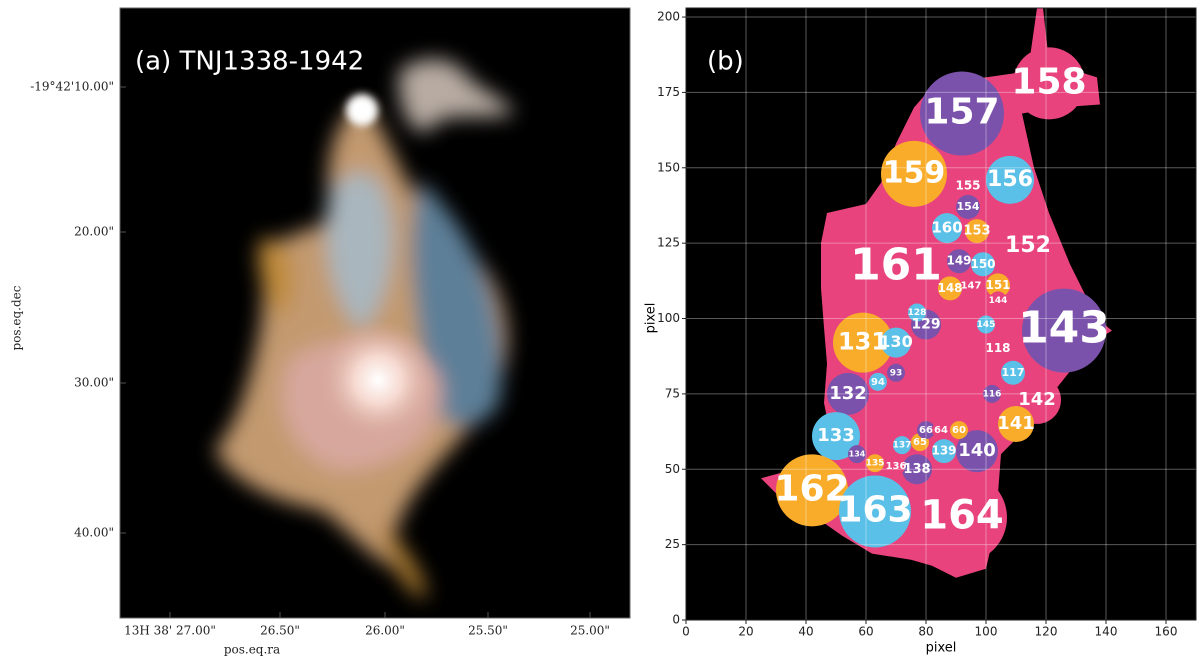  I want to click on region-label: 135, so click(875, 464).